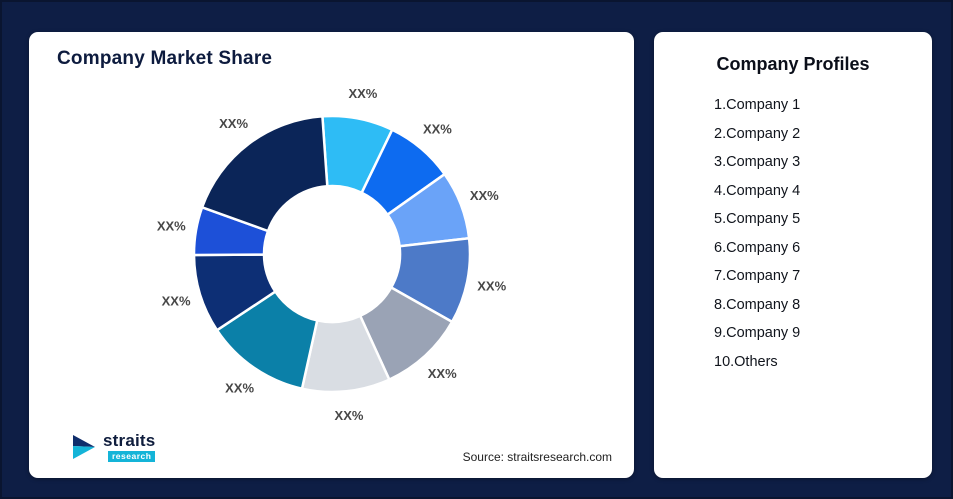 The width and height of the screenshot is (953, 499). Describe the element at coordinates (129, 440) in the screenshot. I see `logo-name: straits` at that location.